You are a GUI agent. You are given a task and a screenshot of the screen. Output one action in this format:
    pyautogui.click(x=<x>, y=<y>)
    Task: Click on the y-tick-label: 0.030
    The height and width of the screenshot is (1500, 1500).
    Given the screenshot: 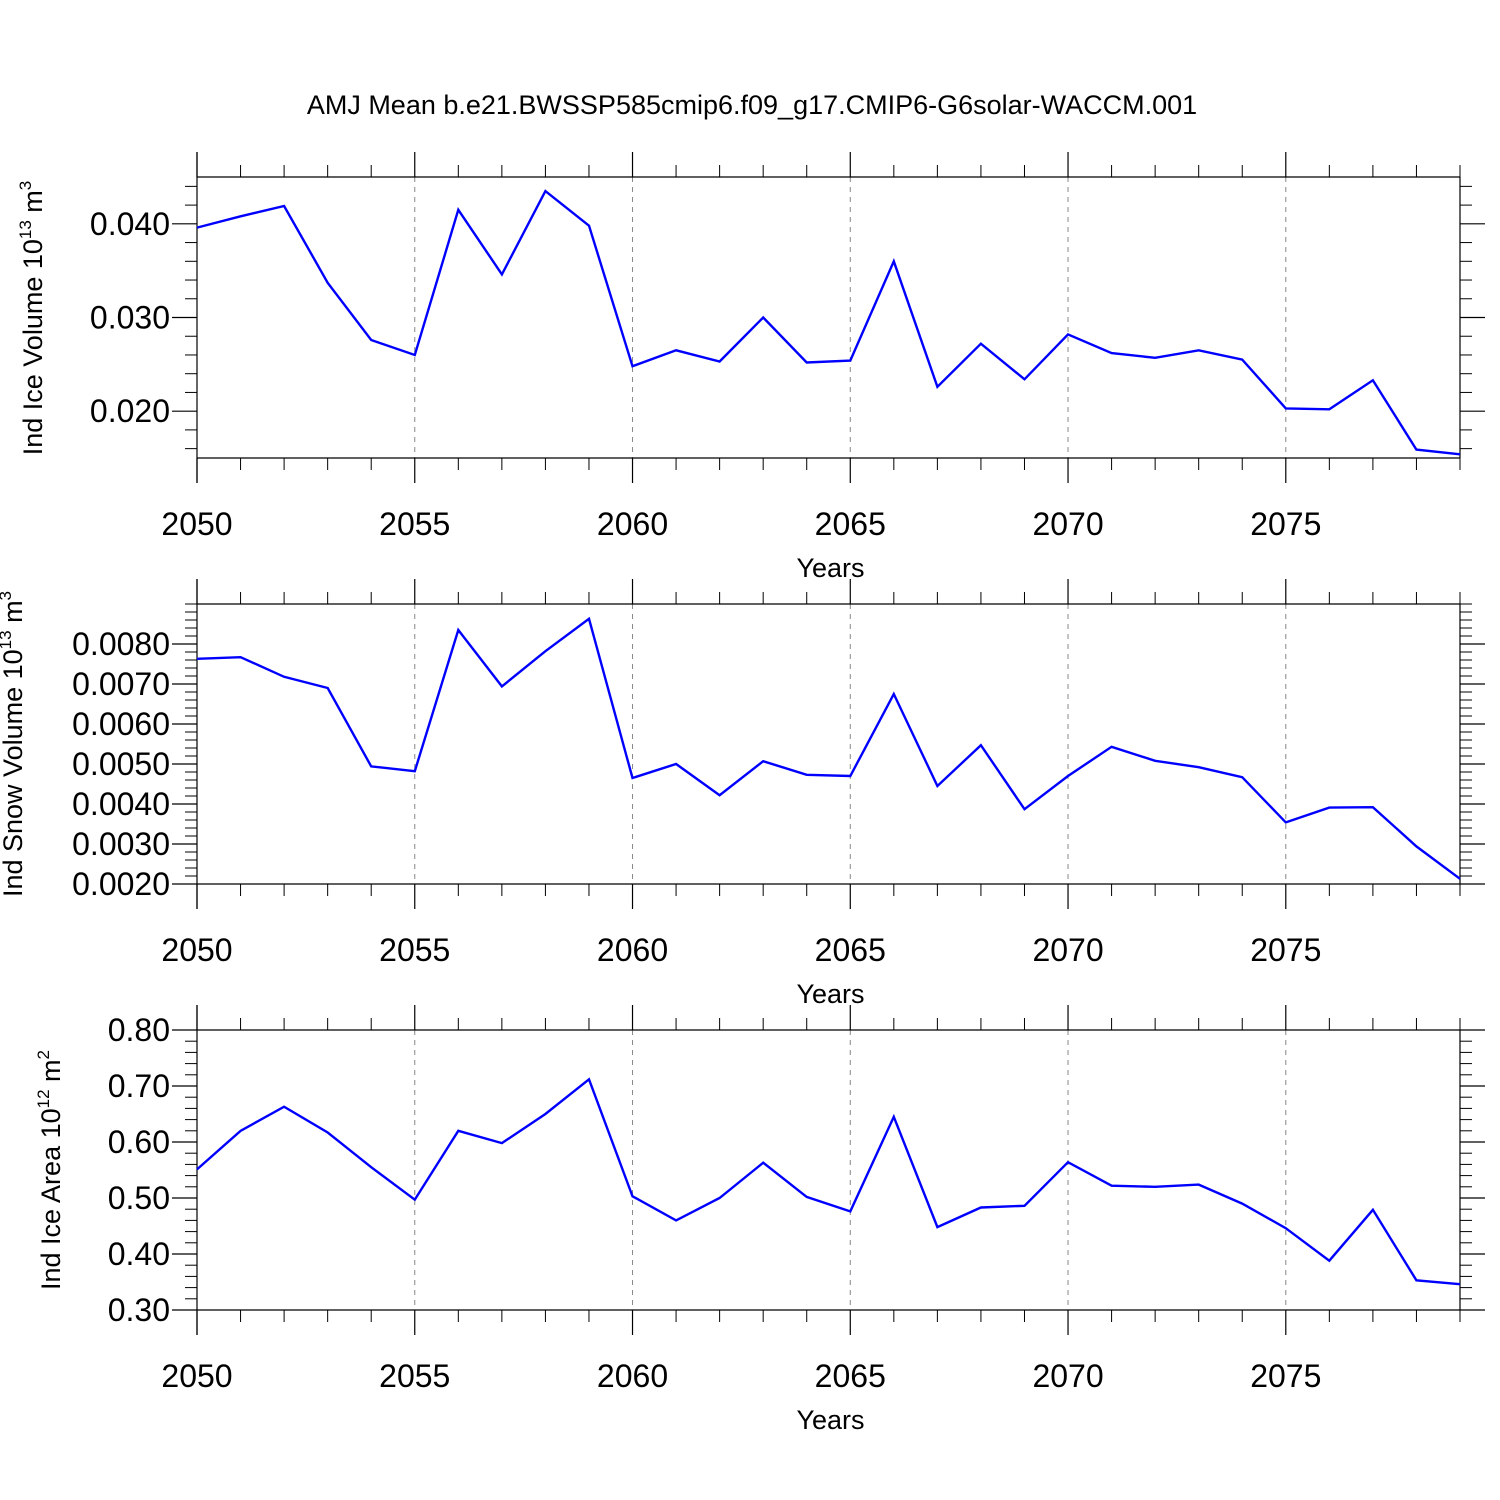 What is the action you would take?
    pyautogui.click(x=130, y=318)
    